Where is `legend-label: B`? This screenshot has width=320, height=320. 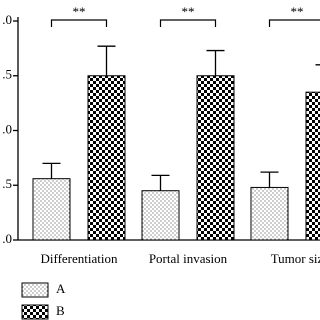 legend-label: B is located at coordinates (60, 310).